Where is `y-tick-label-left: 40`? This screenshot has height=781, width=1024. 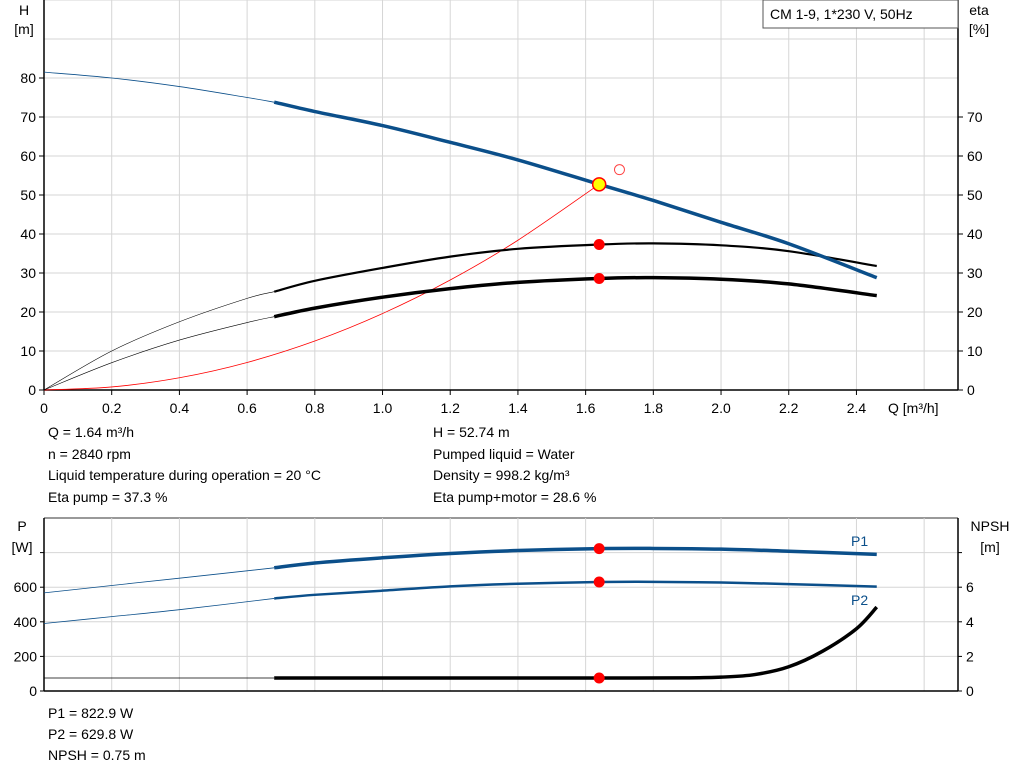
y-tick-label-left: 40 is located at coordinates (28, 234).